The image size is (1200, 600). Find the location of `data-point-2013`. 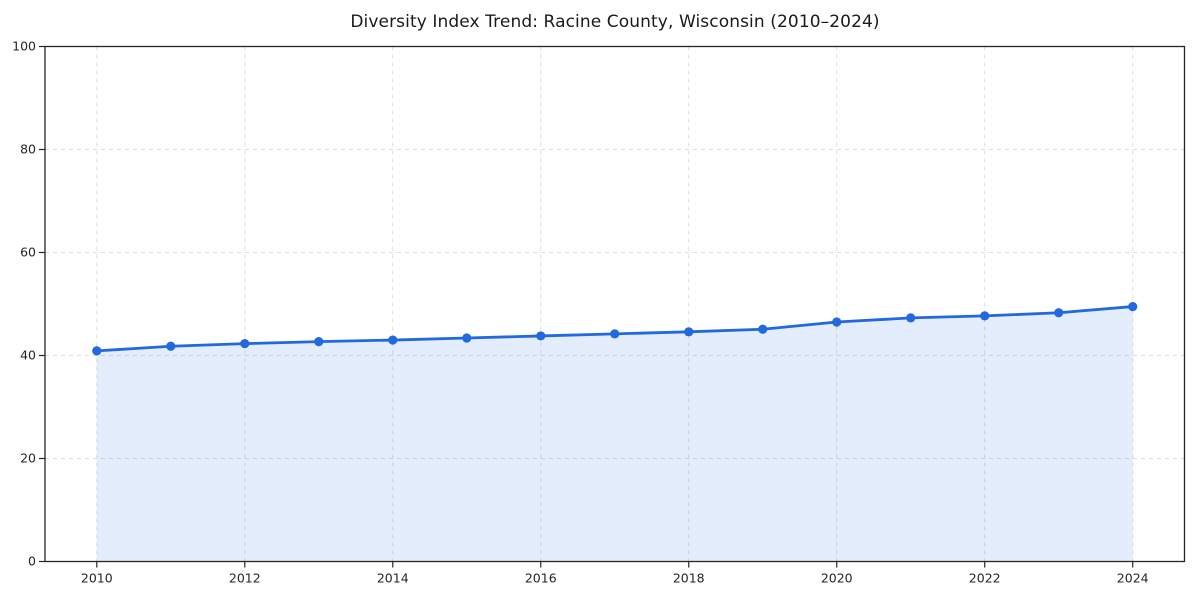

data-point-2013 is located at coordinates (319, 341).